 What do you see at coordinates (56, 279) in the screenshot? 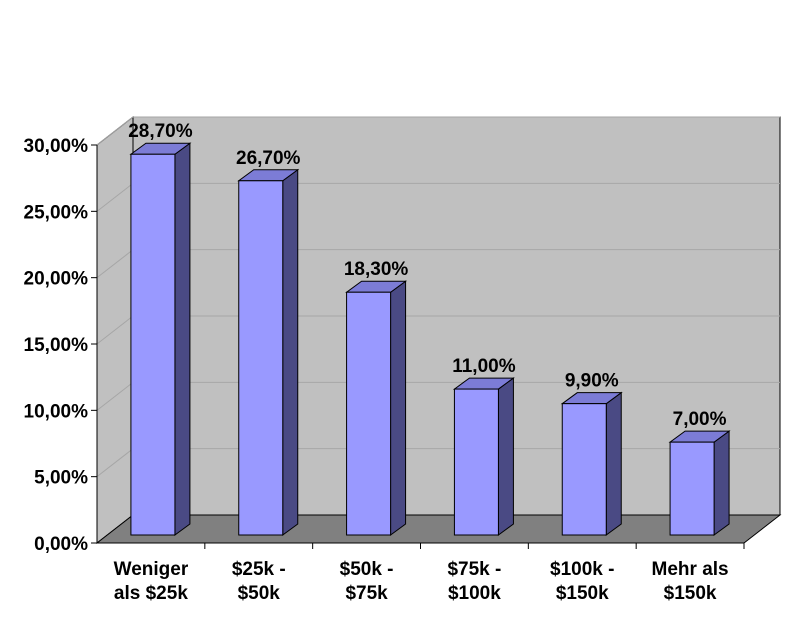
I see `y-tick-label: 20,00%` at bounding box center [56, 279].